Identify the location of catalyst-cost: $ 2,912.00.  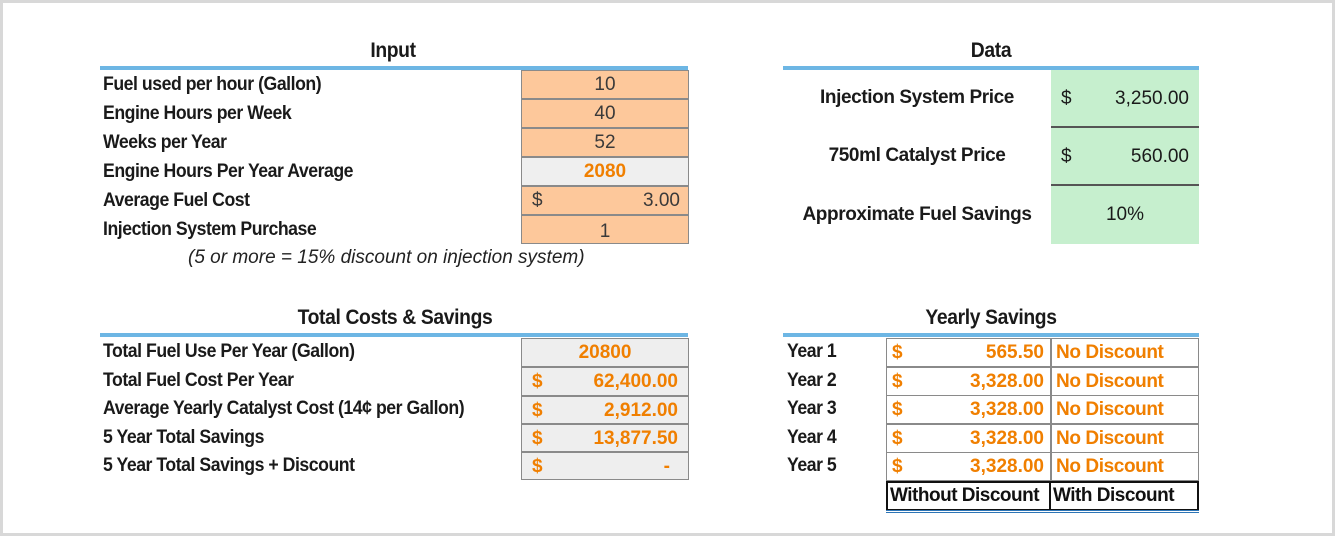
(605, 410).